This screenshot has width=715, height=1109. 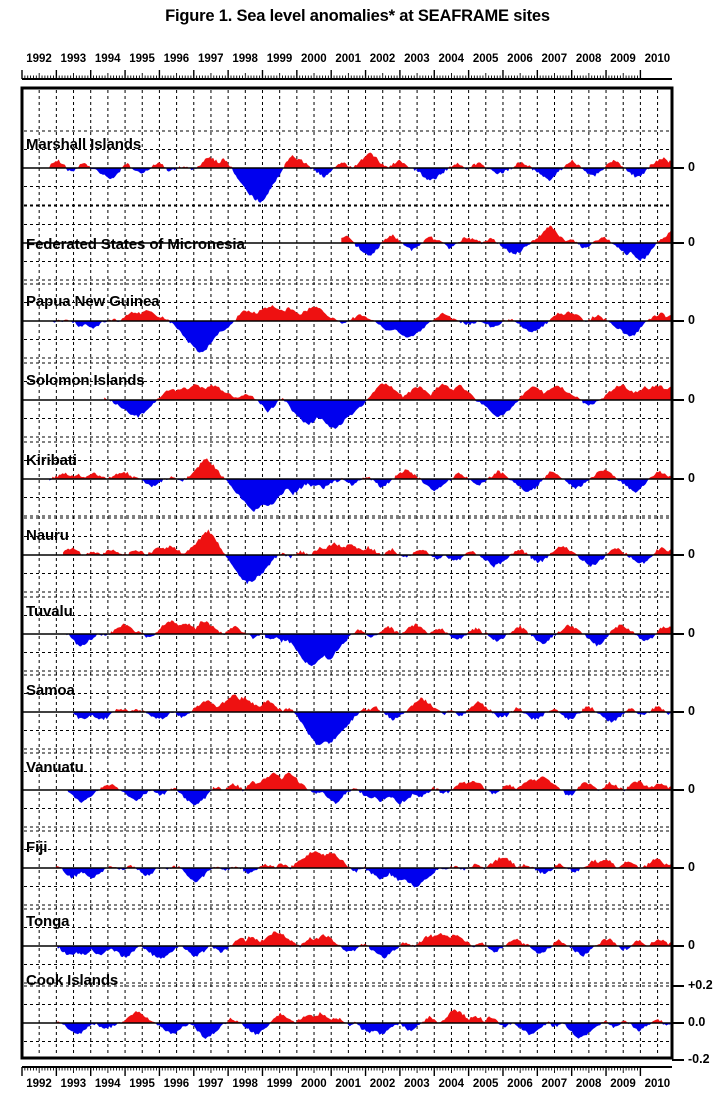 What do you see at coordinates (55, 767) in the screenshot?
I see `panel-label-vanuatu: Vanuatu` at bounding box center [55, 767].